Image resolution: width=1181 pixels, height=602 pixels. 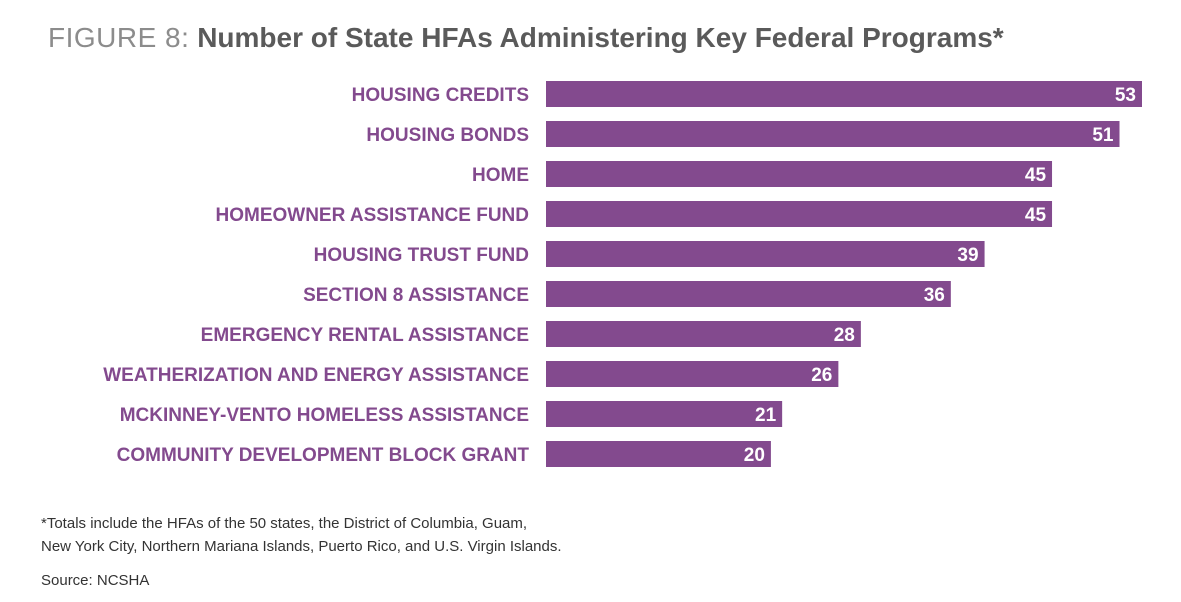 I want to click on bar-value-label: 28, so click(x=844, y=335).